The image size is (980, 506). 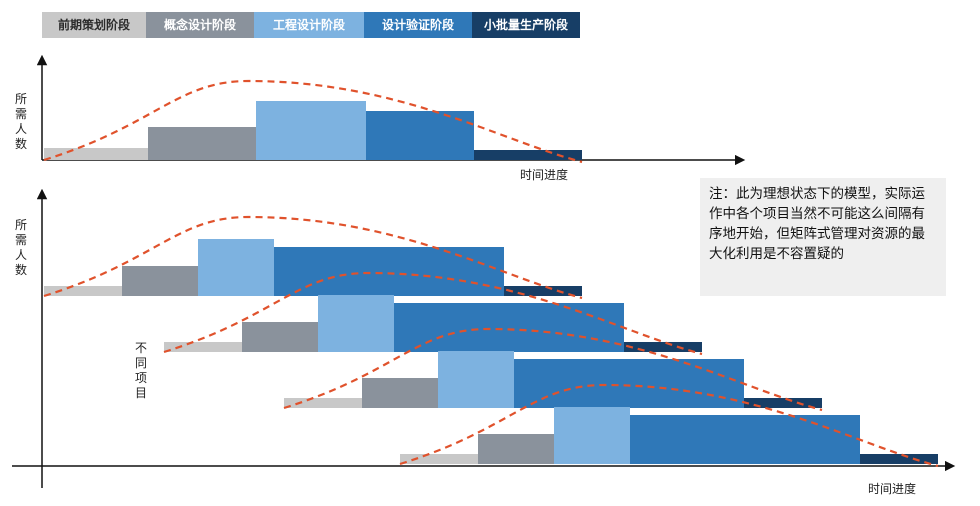 What do you see at coordinates (203, 347) in the screenshot?
I see `project-2-phase-1-block` at bounding box center [203, 347].